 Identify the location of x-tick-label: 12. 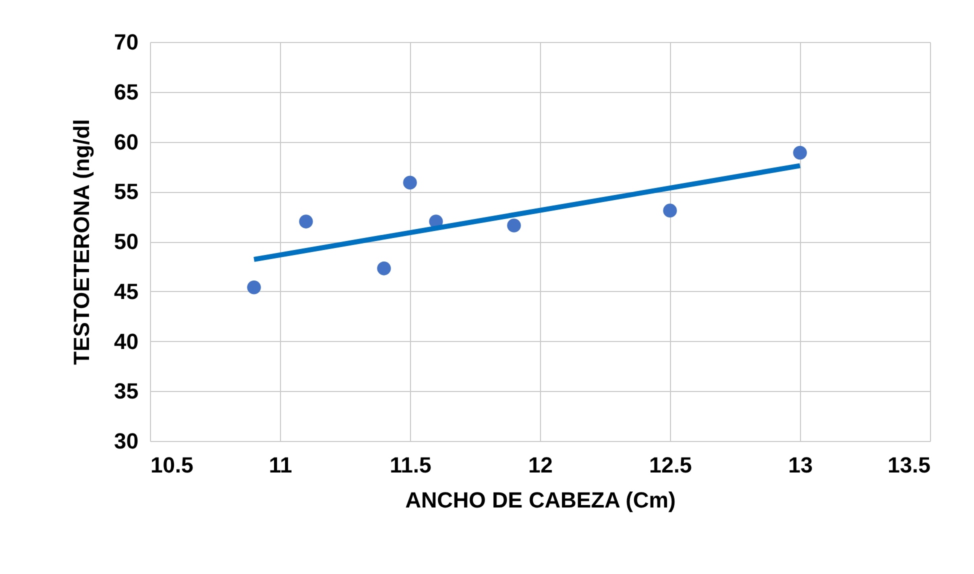
(540, 465).